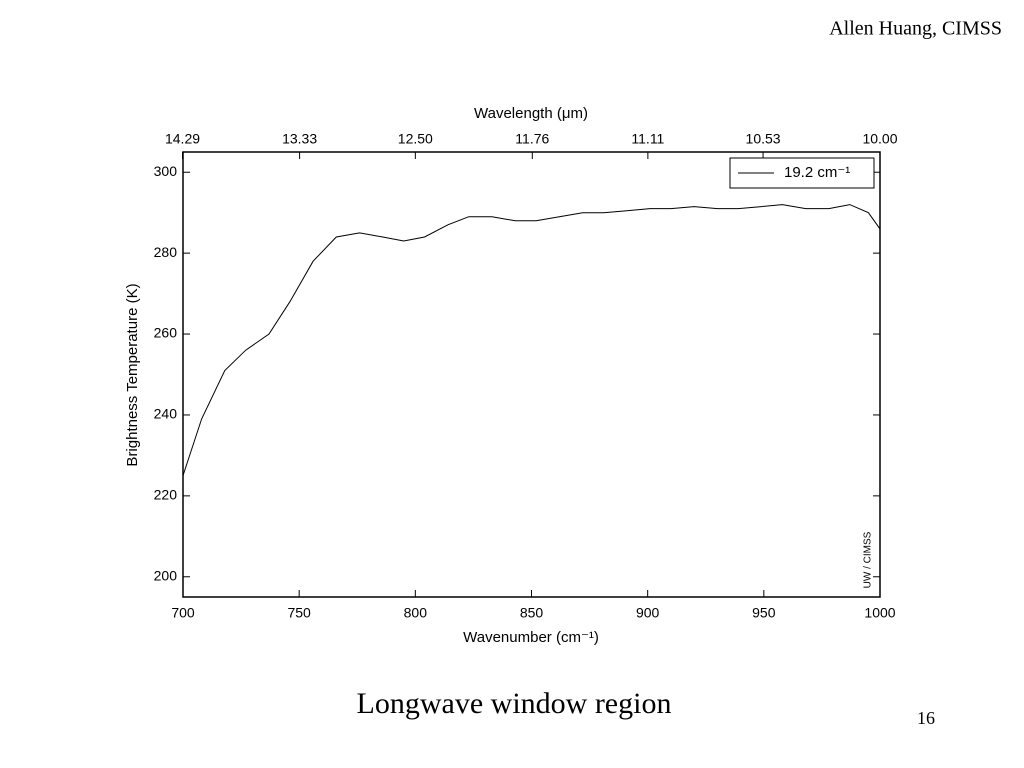 This screenshot has width=1024, height=768. What do you see at coordinates (647, 139) in the screenshot?
I see `top-tick-label: 11.11` at bounding box center [647, 139].